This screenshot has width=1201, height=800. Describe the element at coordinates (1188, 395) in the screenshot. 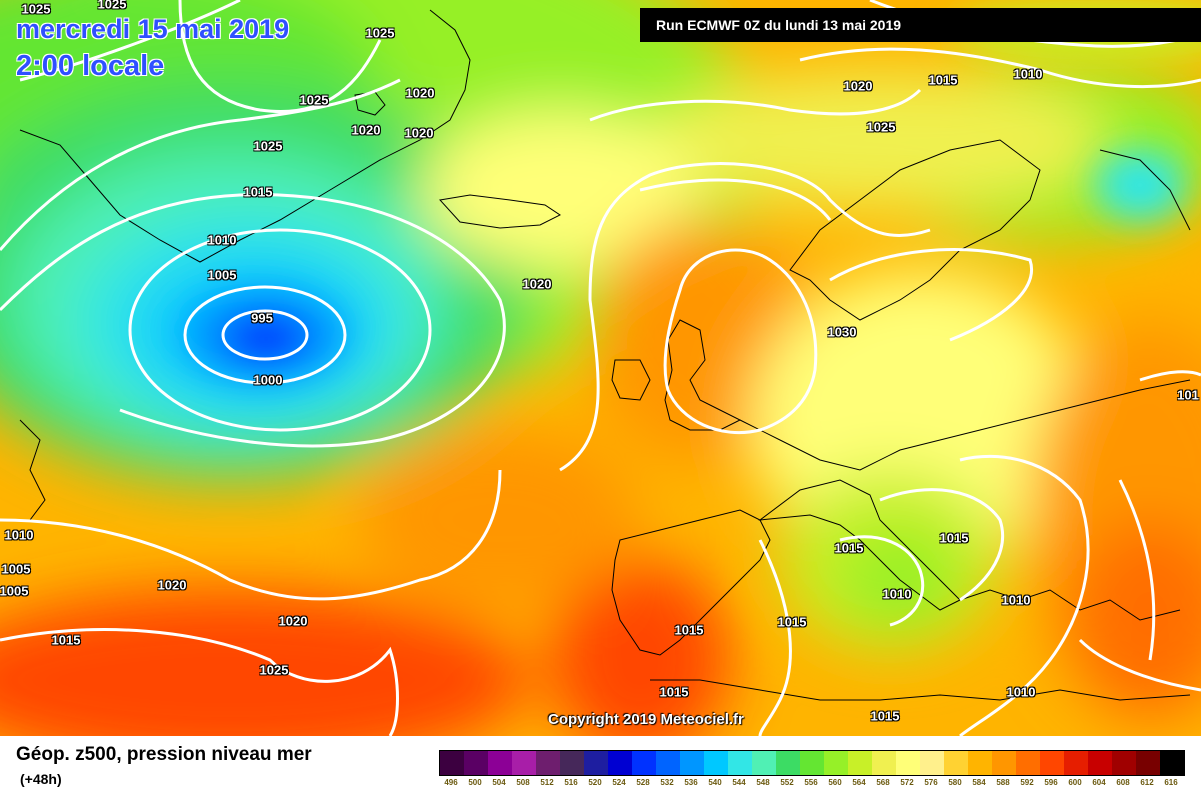

I see `isobar-label: 101` at that location.